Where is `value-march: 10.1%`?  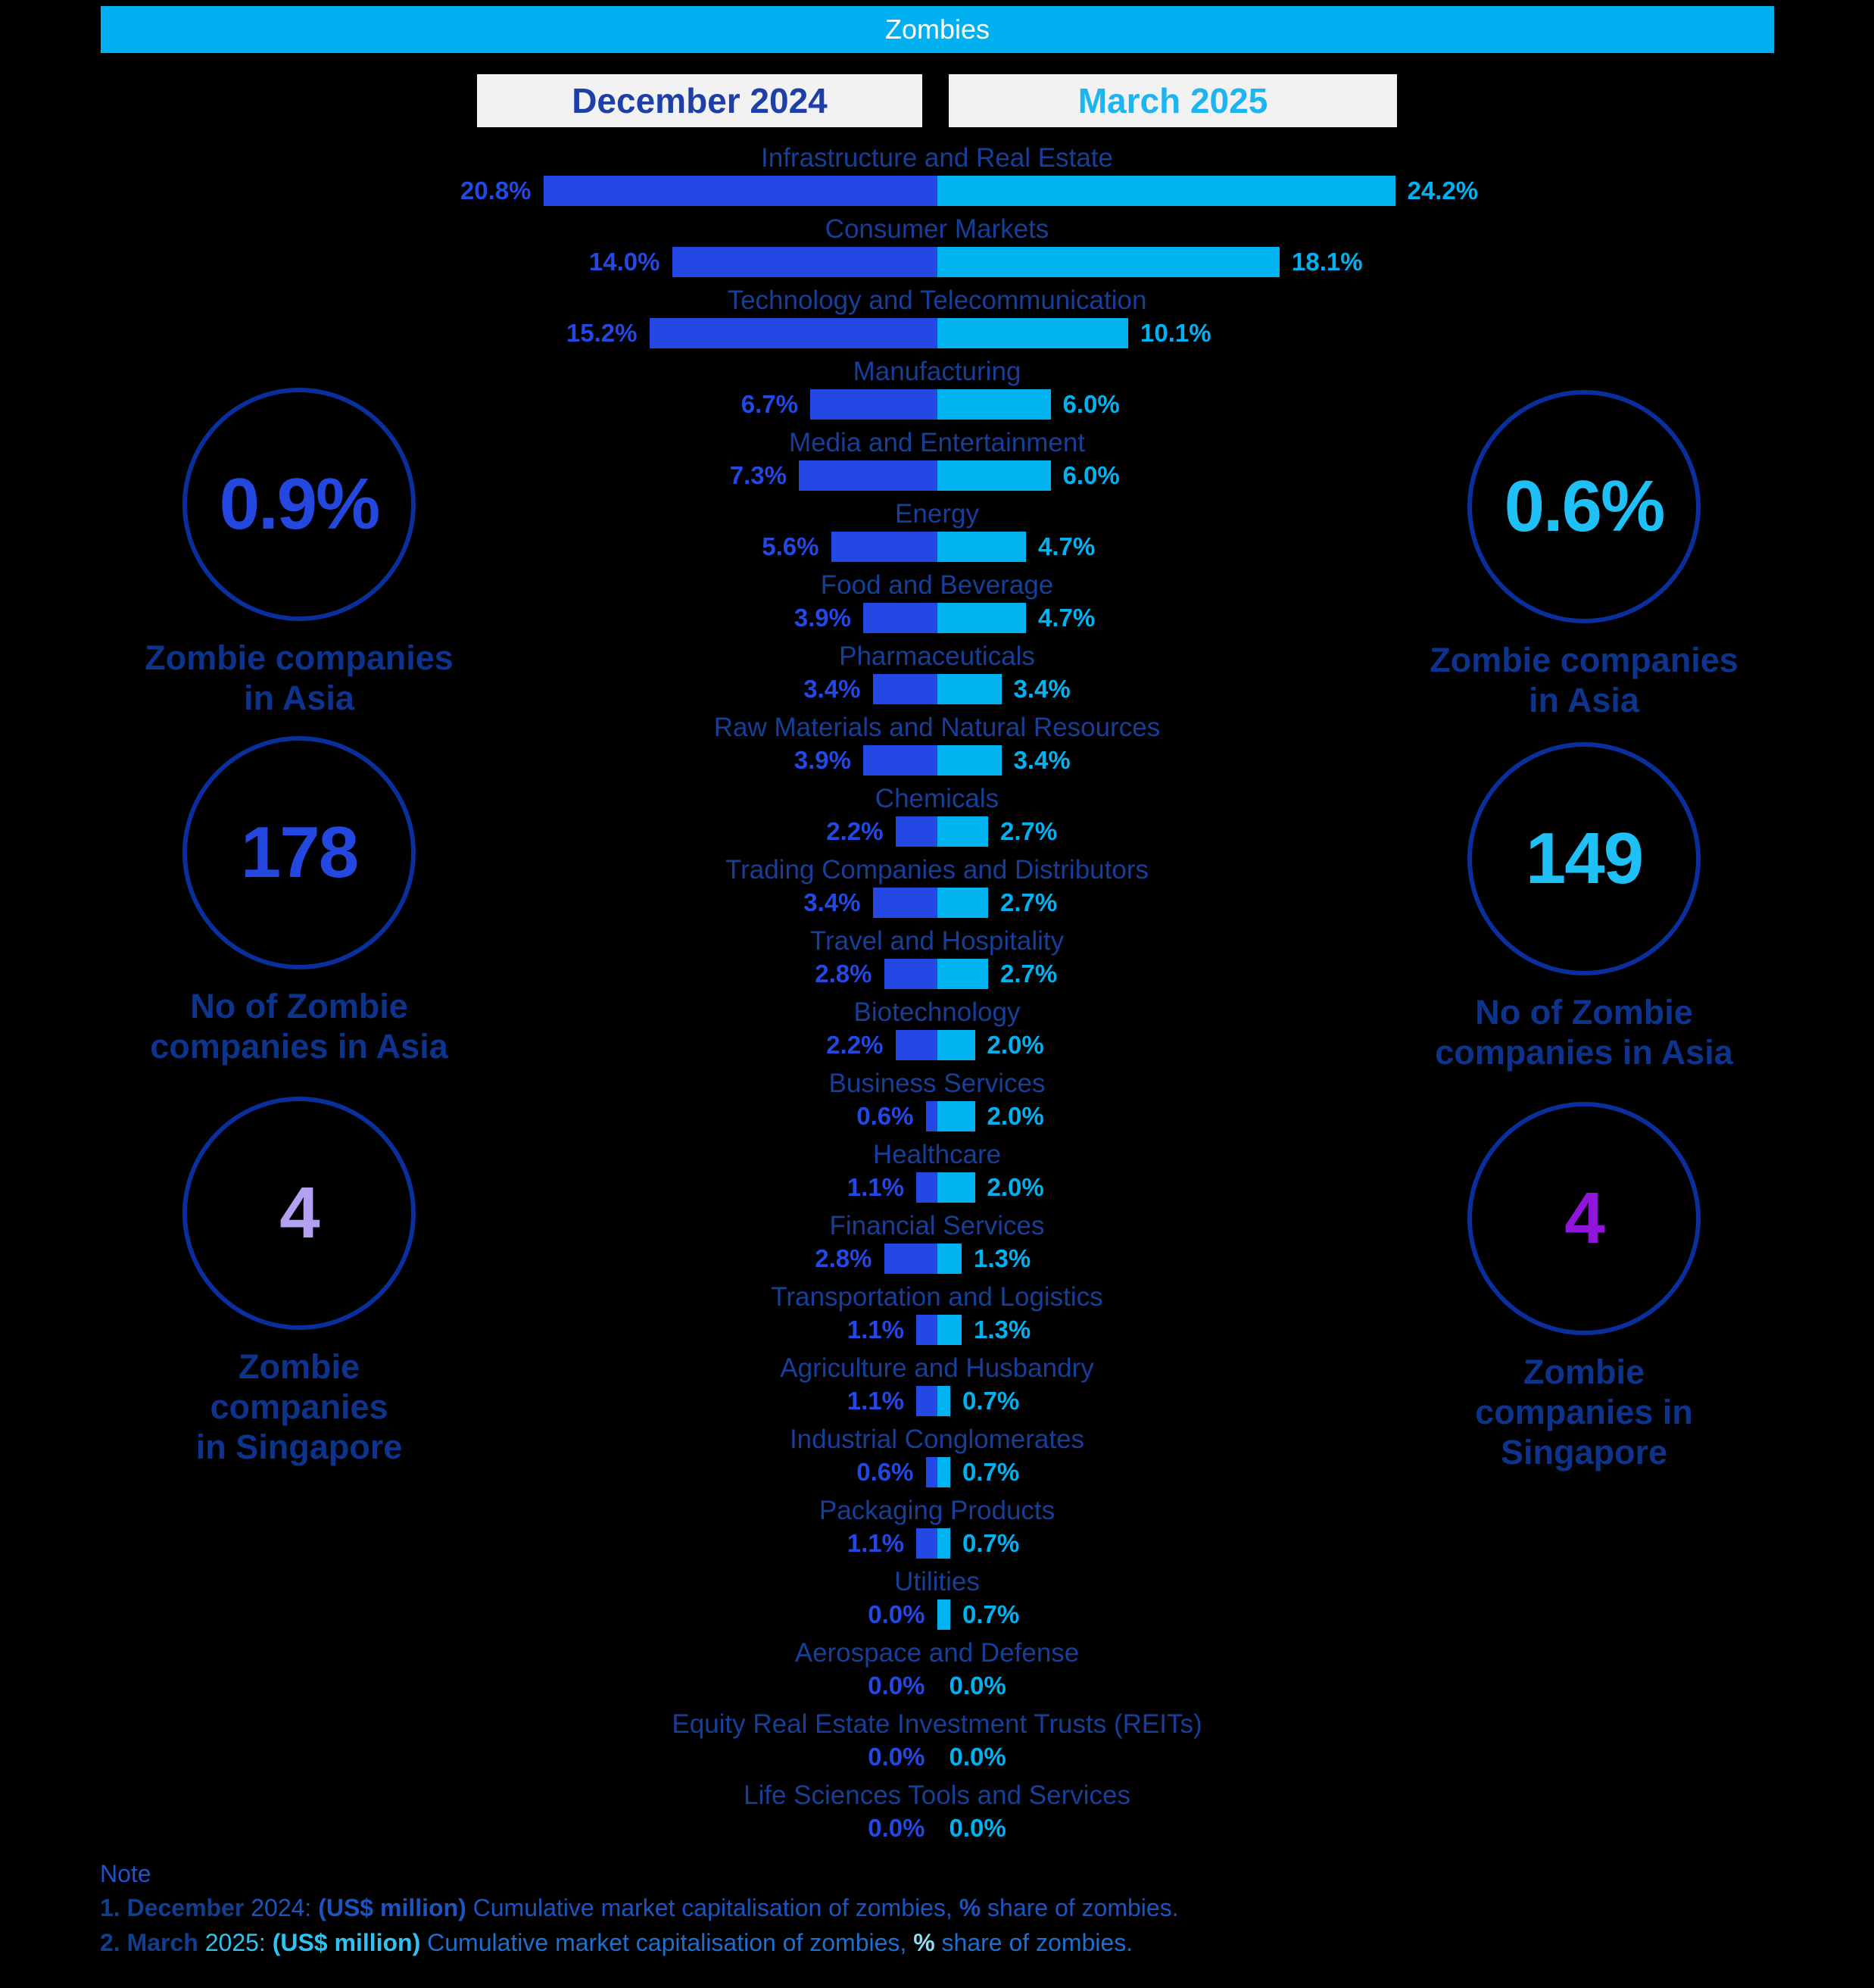 value-march: 10.1% is located at coordinates (1175, 333).